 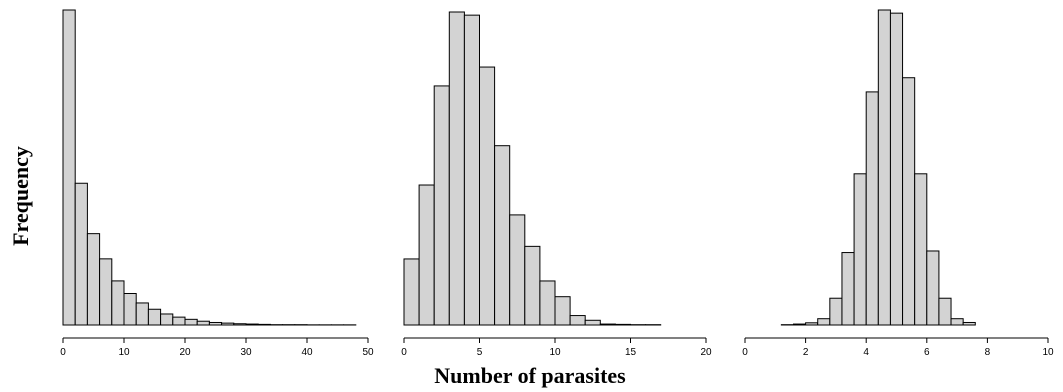 I want to click on x-axis-label: Number of parasites, so click(x=530, y=375).